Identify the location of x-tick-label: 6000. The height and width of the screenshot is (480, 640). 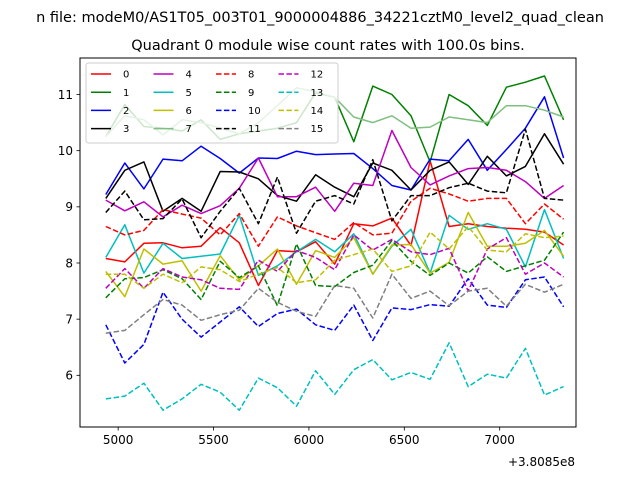
(309, 440).